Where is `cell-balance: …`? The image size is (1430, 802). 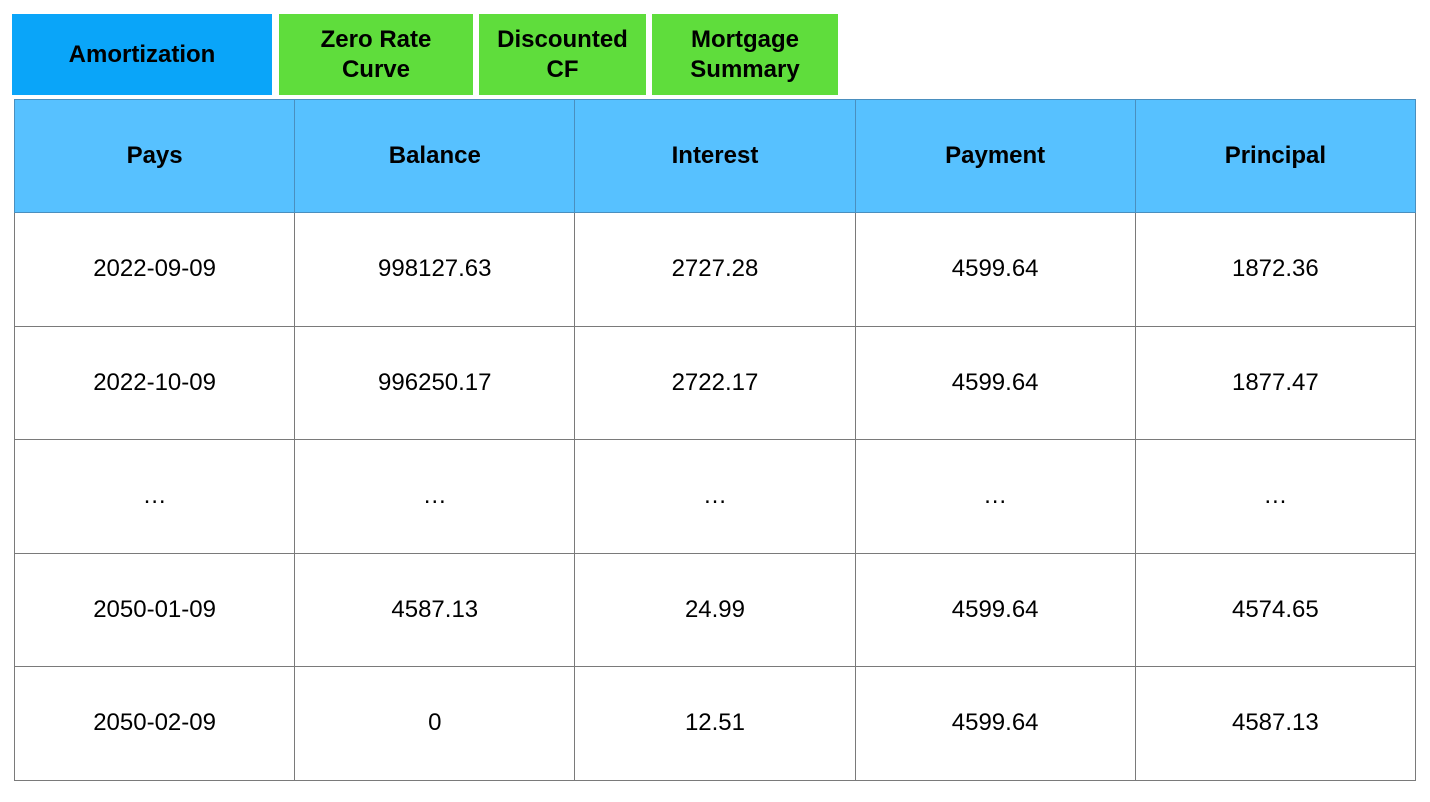 cell-balance: … is located at coordinates (435, 496).